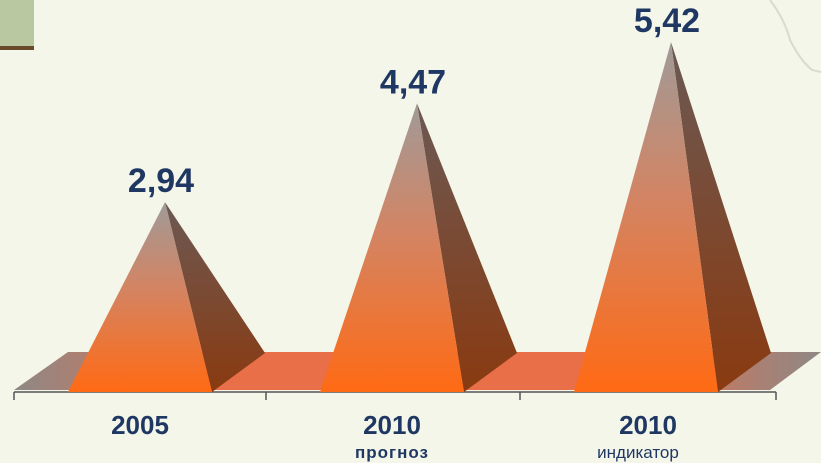 The height and width of the screenshot is (463, 821). I want to click on pyramid-side-2005, so click(215, 297).